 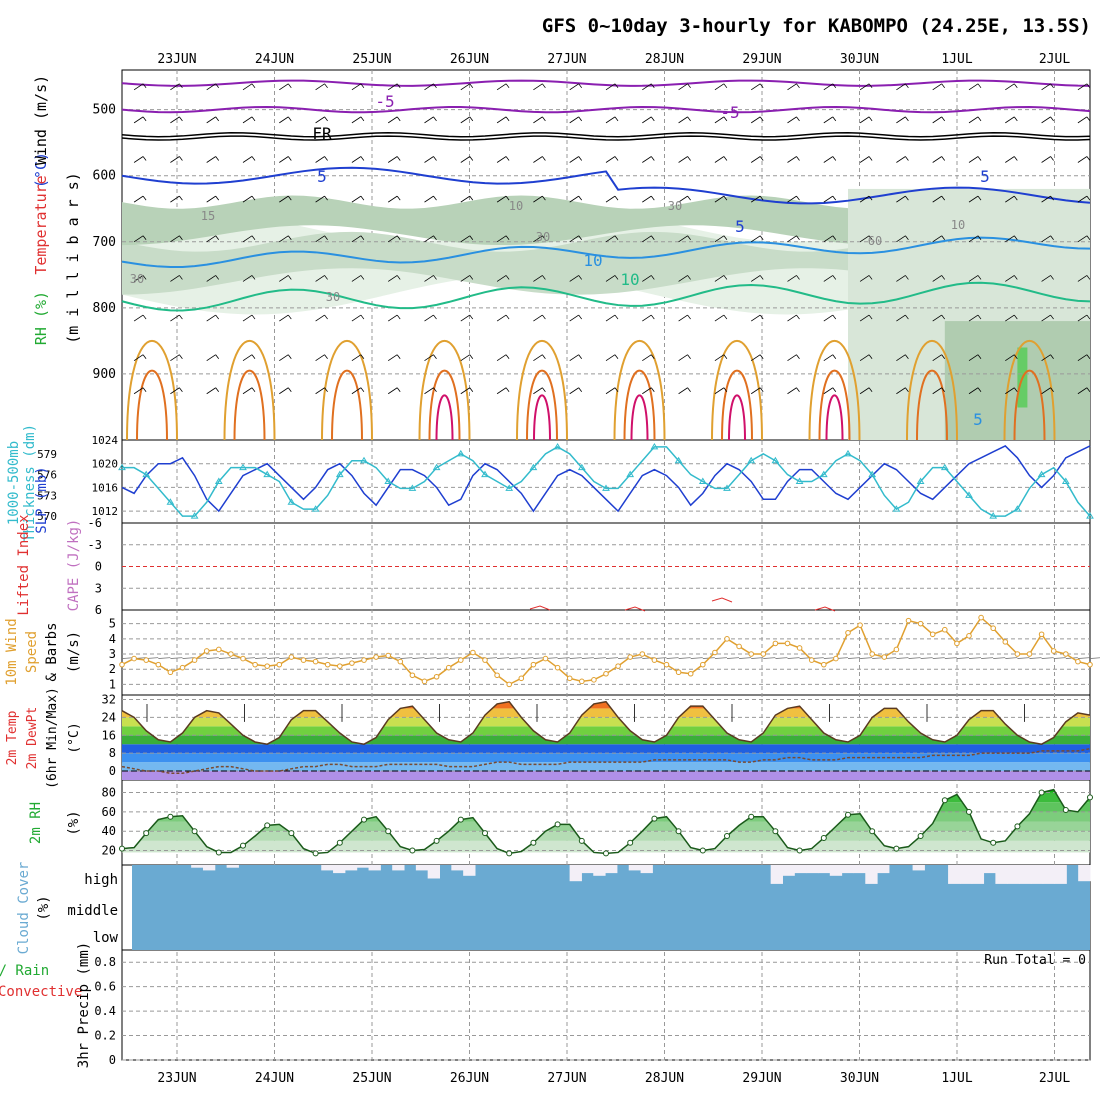 What do you see at coordinates (606, 481) in the screenshot?
I see `panel-frame-slp` at bounding box center [606, 481].